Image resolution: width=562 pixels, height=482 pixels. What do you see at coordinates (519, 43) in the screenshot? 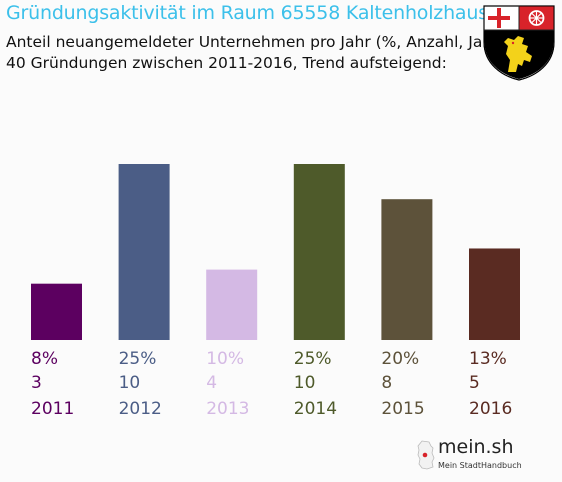
I see `rhineland-palatinate-coat-of-arms-icon` at bounding box center [519, 43].